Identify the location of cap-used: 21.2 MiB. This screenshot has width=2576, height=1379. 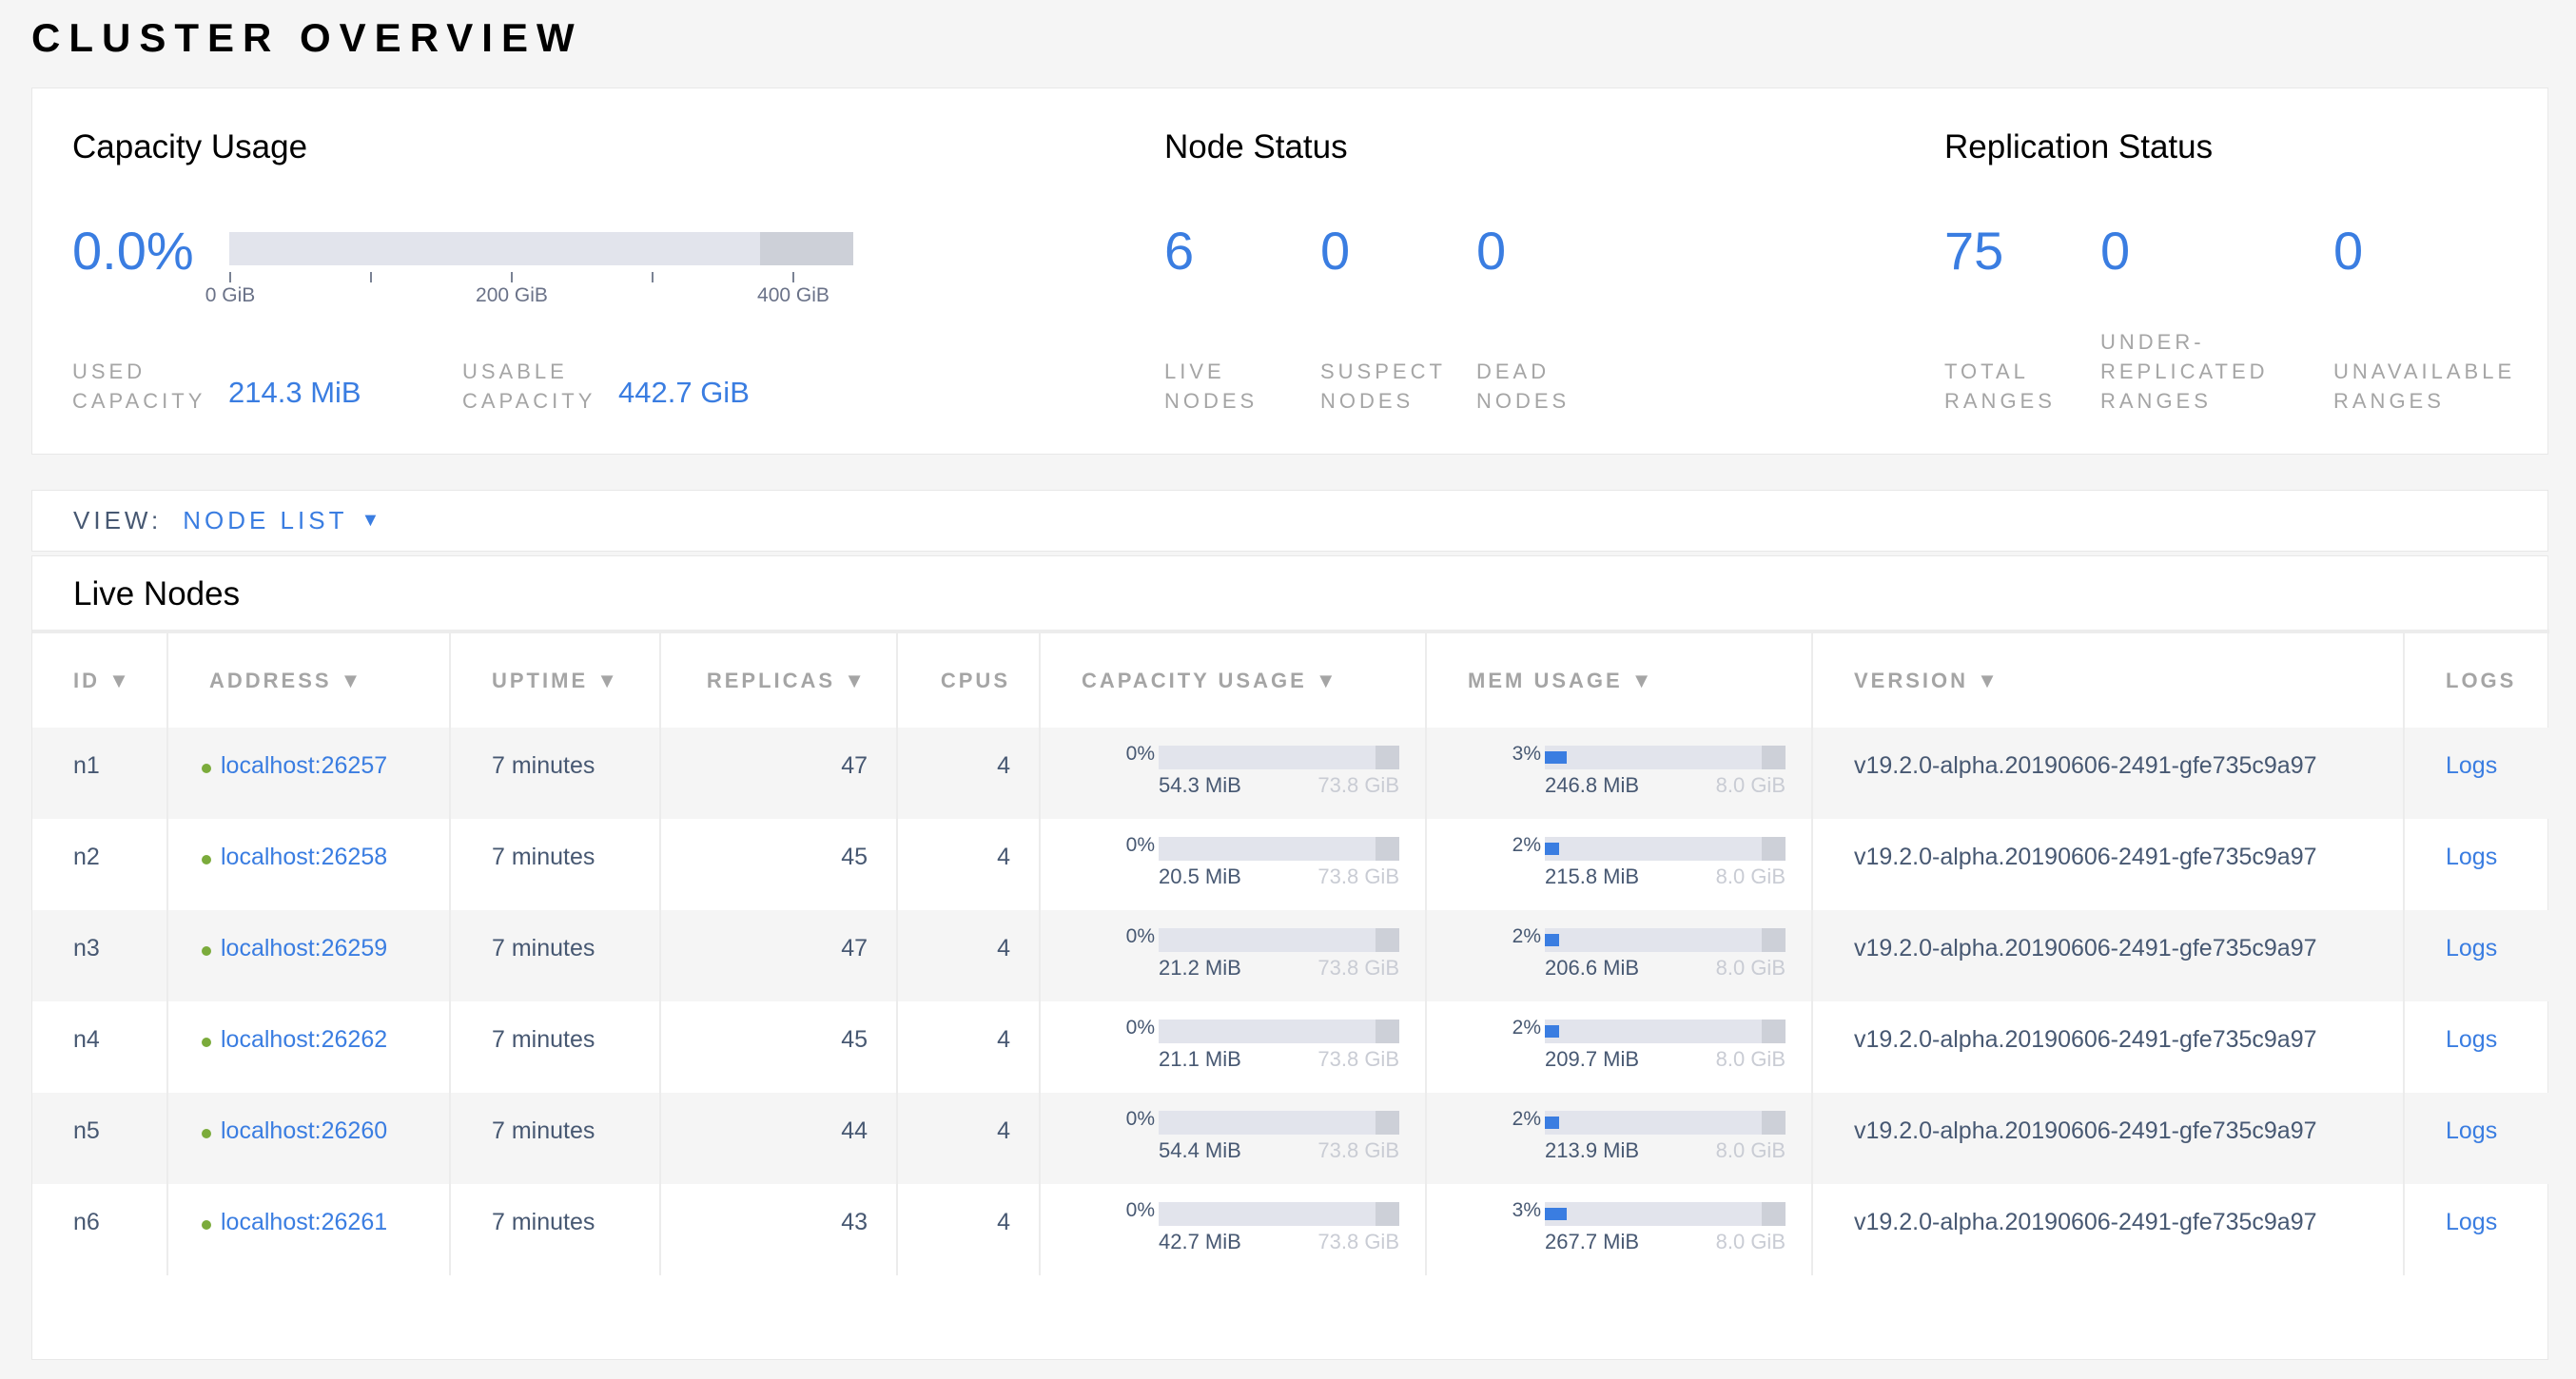
(1200, 968).